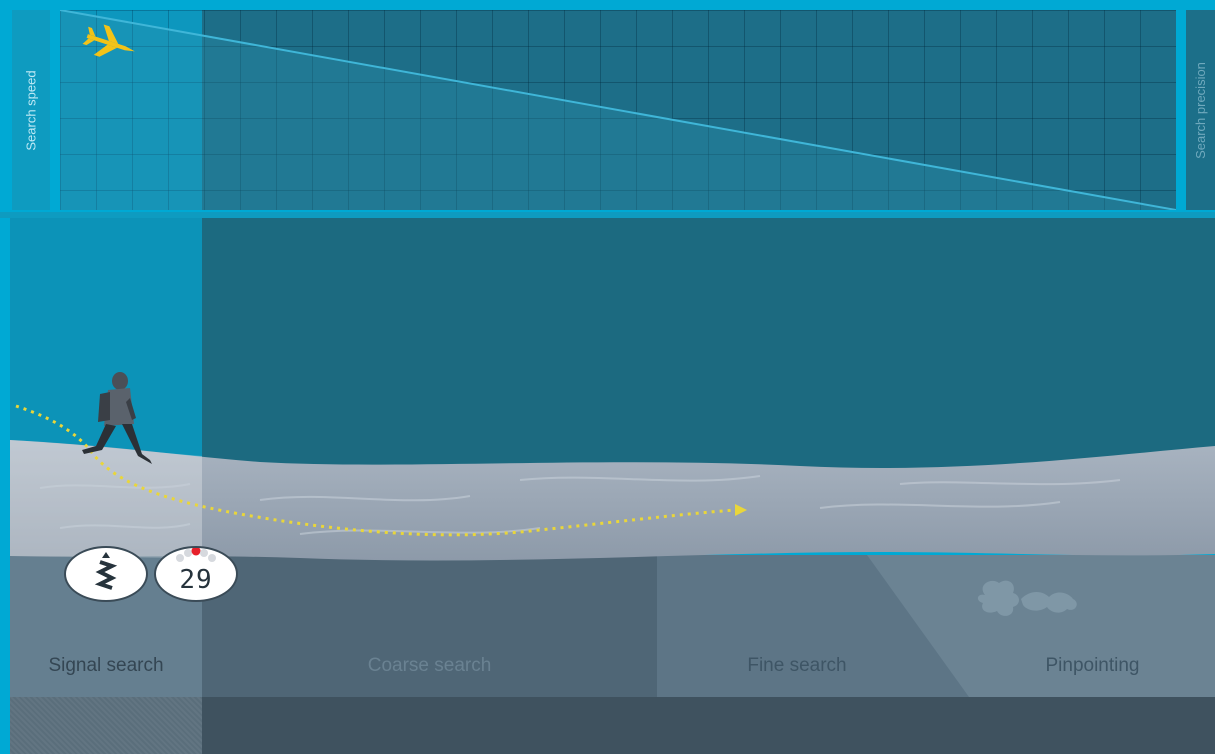 This screenshot has height=754, width=1215. I want to click on distance-badge: 29, so click(196, 574).